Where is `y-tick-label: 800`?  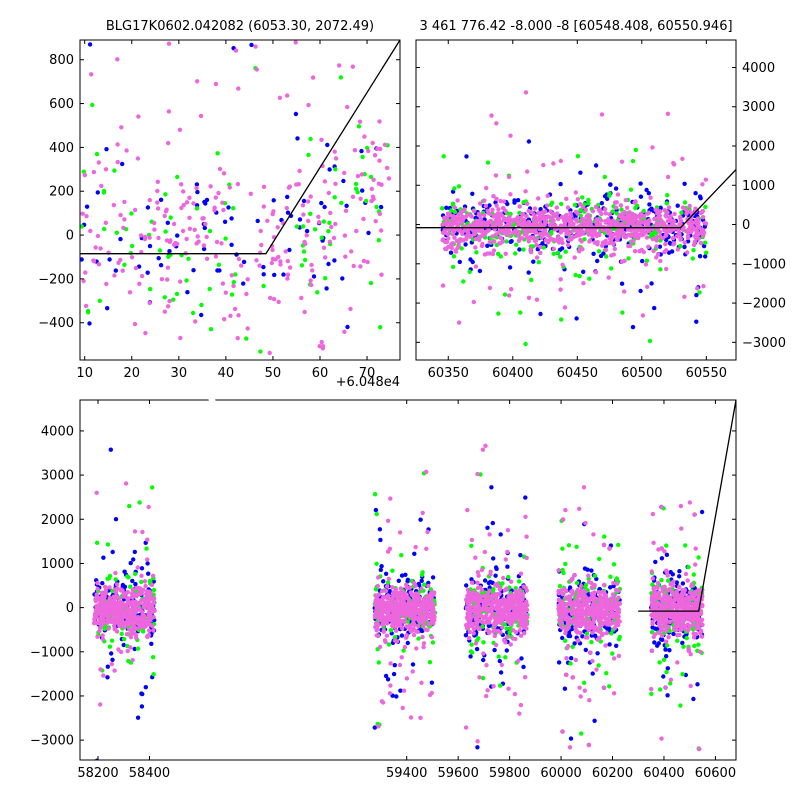
y-tick-label: 800 is located at coordinates (61, 60).